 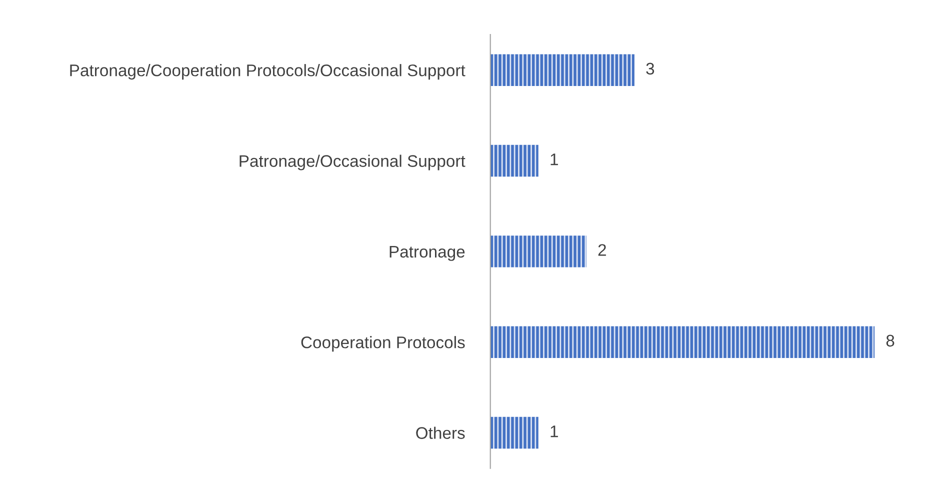 I want to click on y-tick-label: Patronage/Occasional Support, so click(x=353, y=162).